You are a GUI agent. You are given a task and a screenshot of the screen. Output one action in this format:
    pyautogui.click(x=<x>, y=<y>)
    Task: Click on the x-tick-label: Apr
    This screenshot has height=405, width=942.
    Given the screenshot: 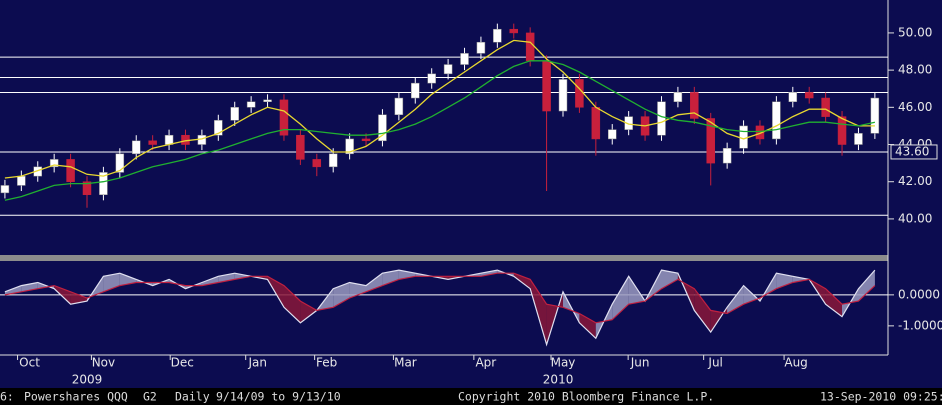 What is the action you would take?
    pyautogui.click(x=485, y=363)
    